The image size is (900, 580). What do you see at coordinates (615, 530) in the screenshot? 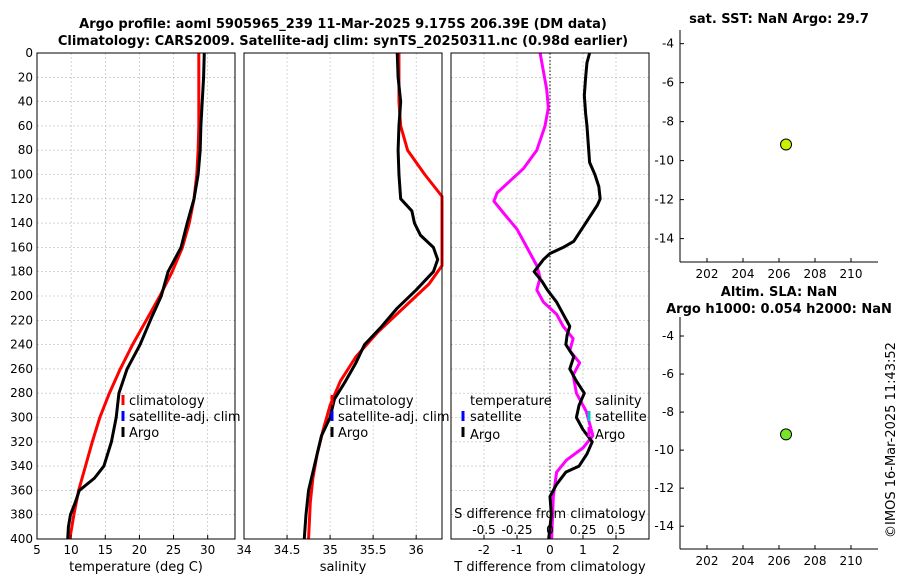
I see `salinity-tick-label: 0.5` at bounding box center [615, 530].